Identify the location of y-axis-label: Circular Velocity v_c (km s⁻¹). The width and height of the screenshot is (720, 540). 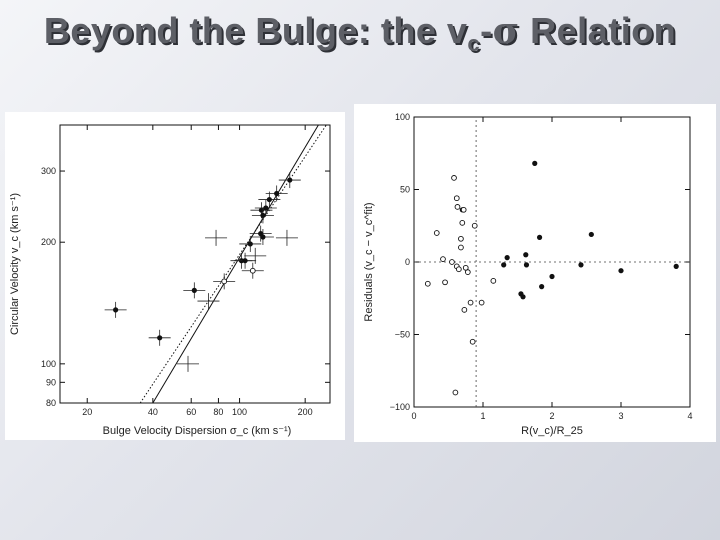
(15, 264).